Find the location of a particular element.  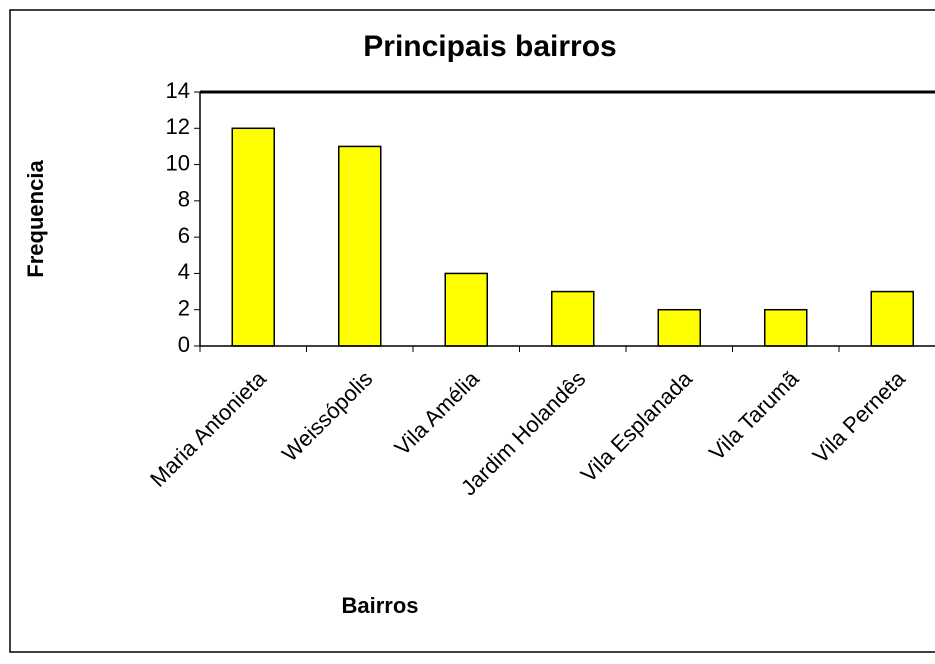

y-tick-label: 8 is located at coordinates (184, 199).